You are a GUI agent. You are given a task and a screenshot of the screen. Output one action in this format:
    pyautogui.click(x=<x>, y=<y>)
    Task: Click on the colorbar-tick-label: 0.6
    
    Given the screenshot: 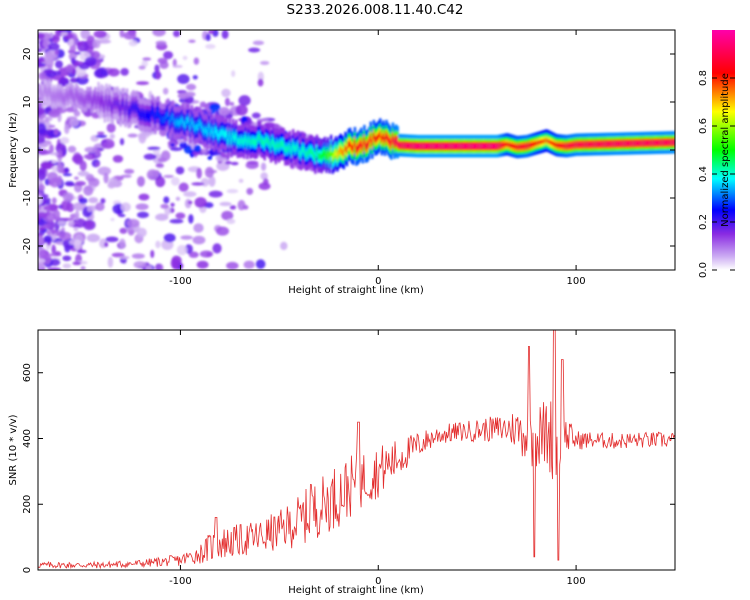 What is the action you would take?
    pyautogui.click(x=703, y=126)
    